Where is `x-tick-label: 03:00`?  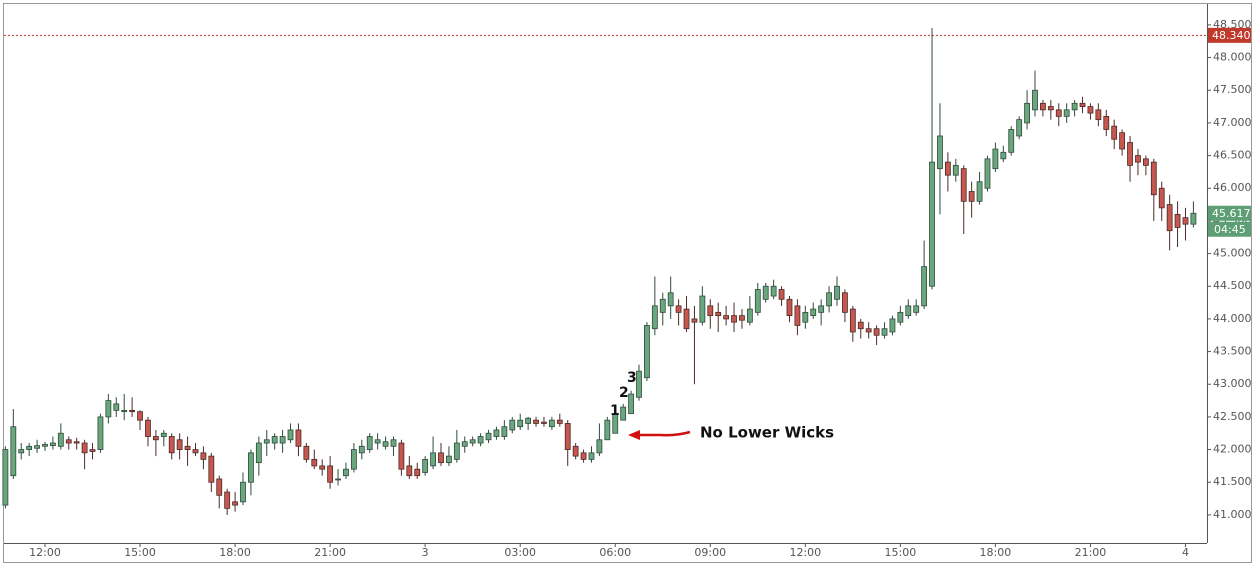 x-tick-label: 03:00 is located at coordinates (520, 552).